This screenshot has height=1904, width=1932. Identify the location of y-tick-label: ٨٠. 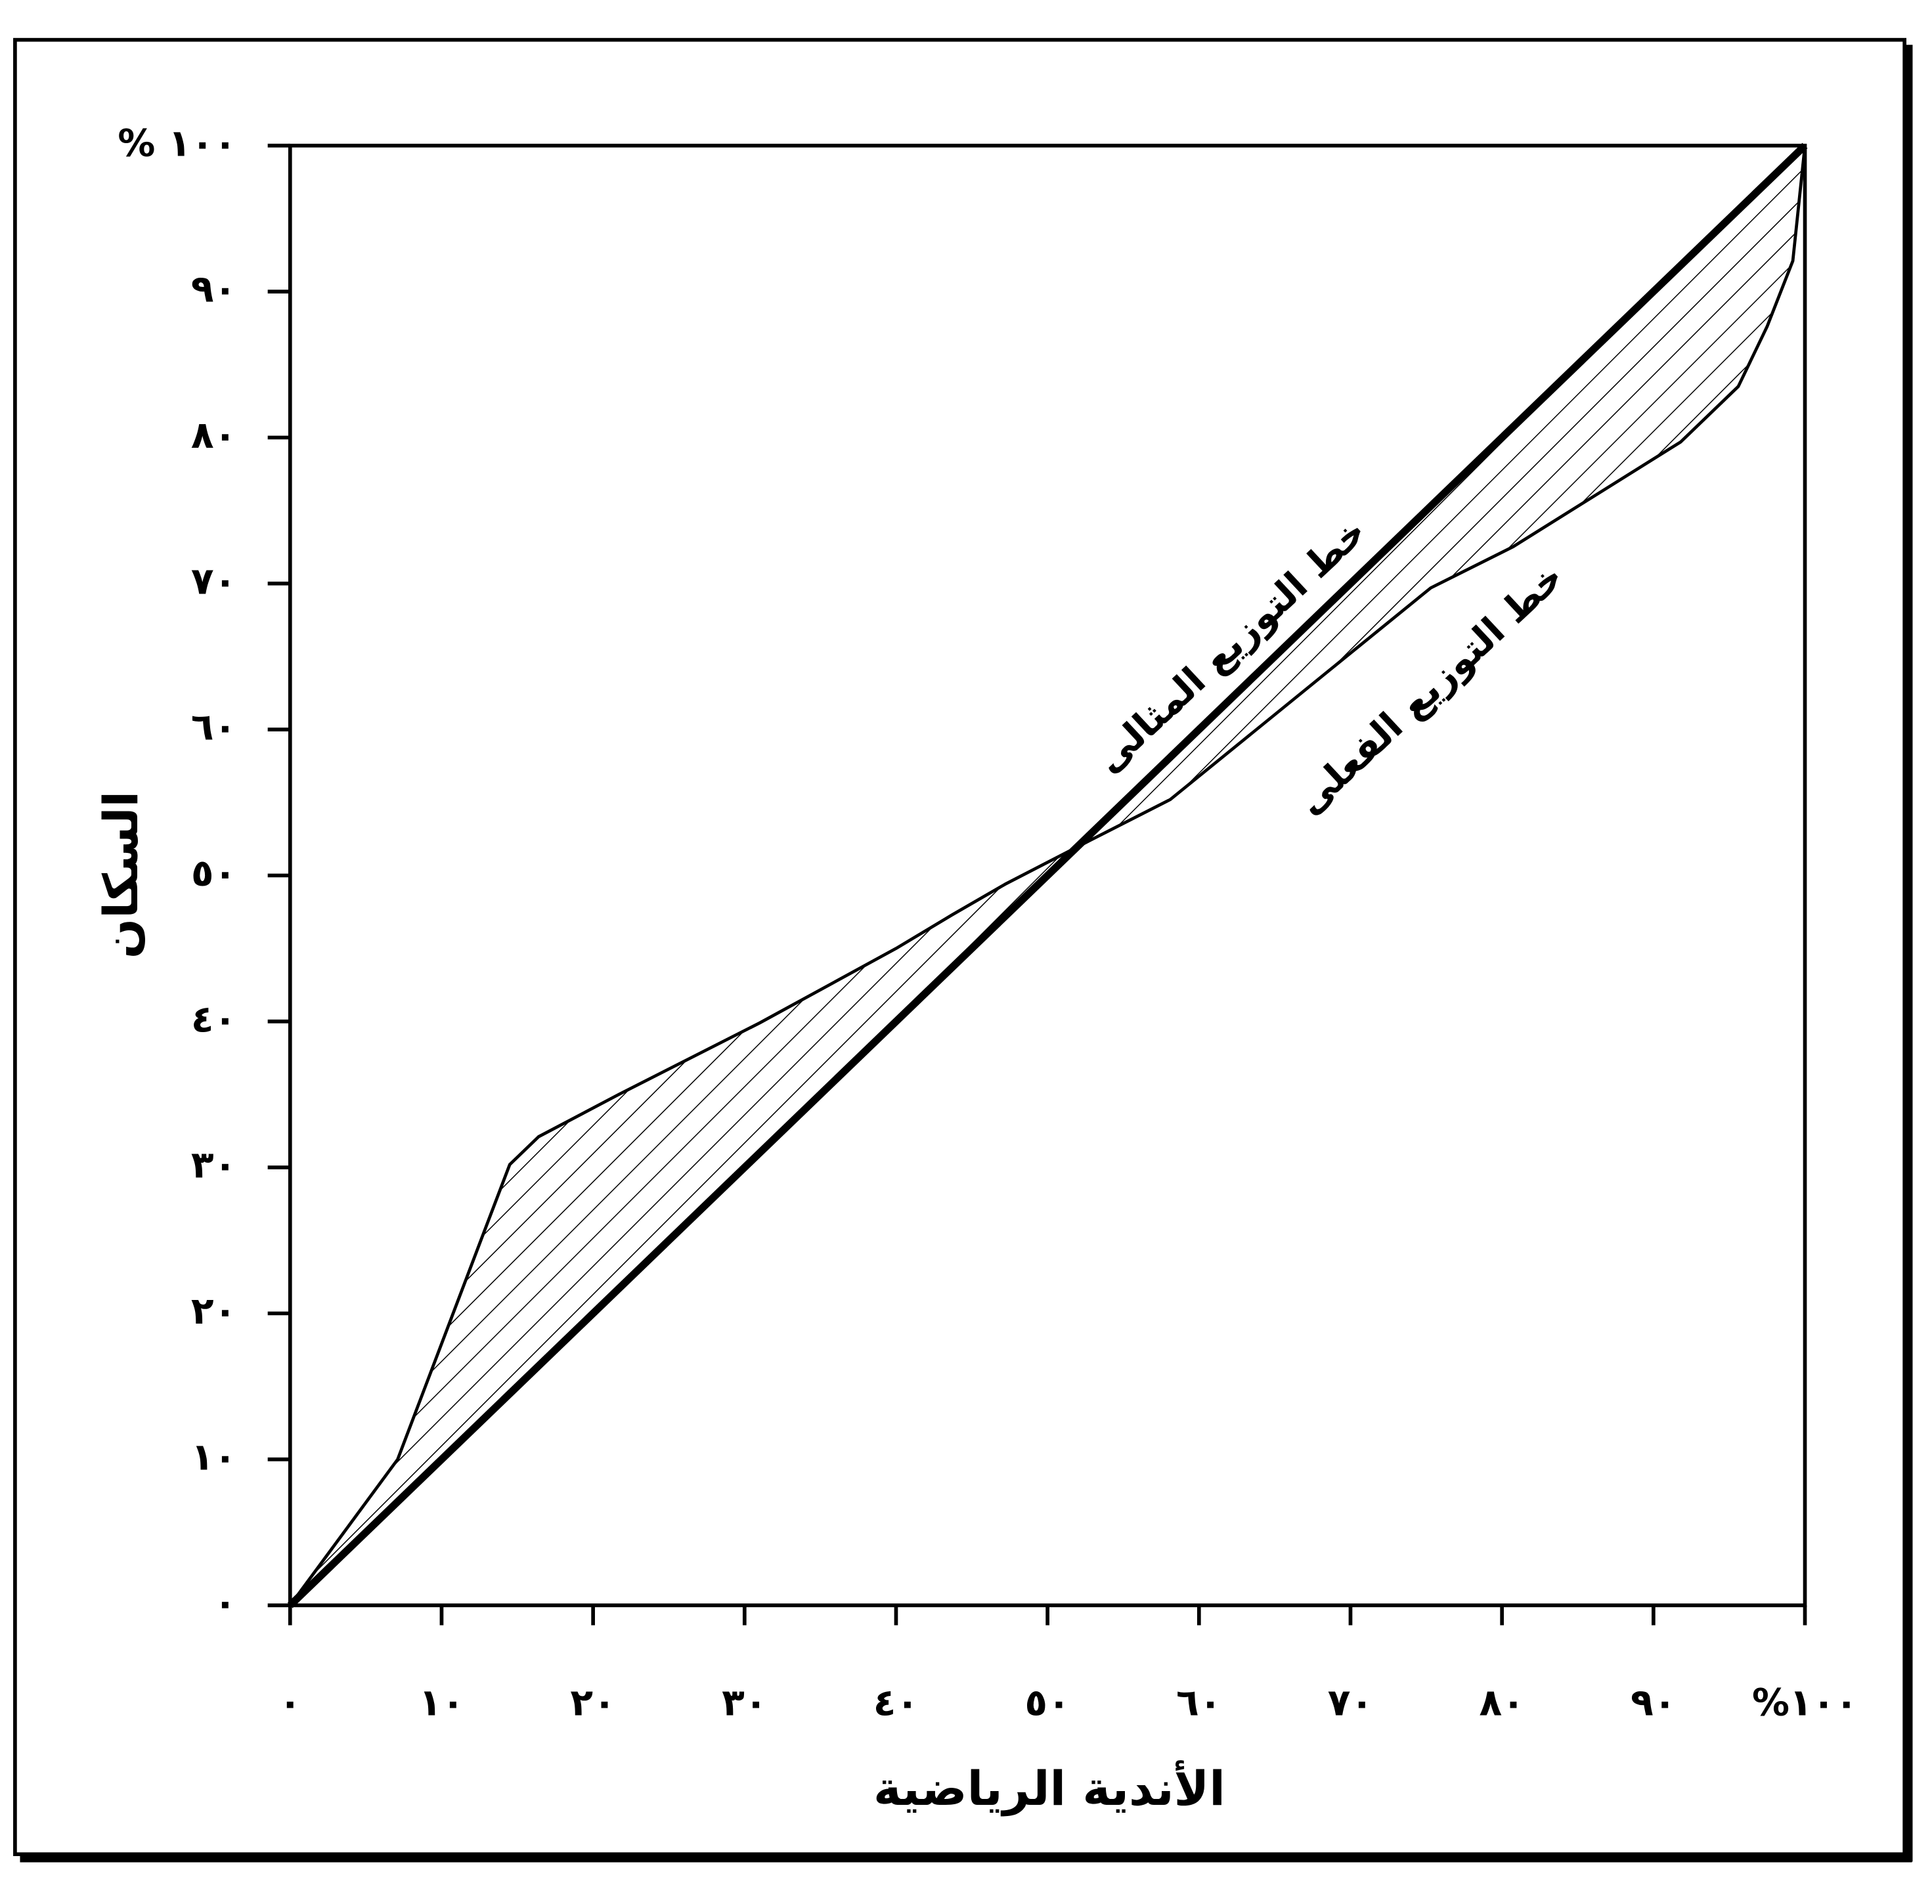
(213, 435).